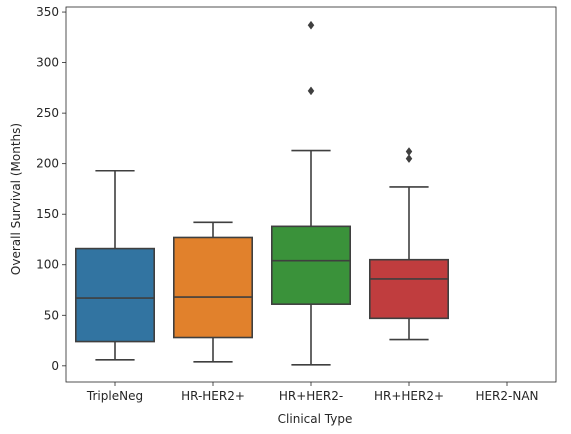 This screenshot has height=434, width=571. I want to click on x-tick-label: HR-HER2+, so click(213, 396).